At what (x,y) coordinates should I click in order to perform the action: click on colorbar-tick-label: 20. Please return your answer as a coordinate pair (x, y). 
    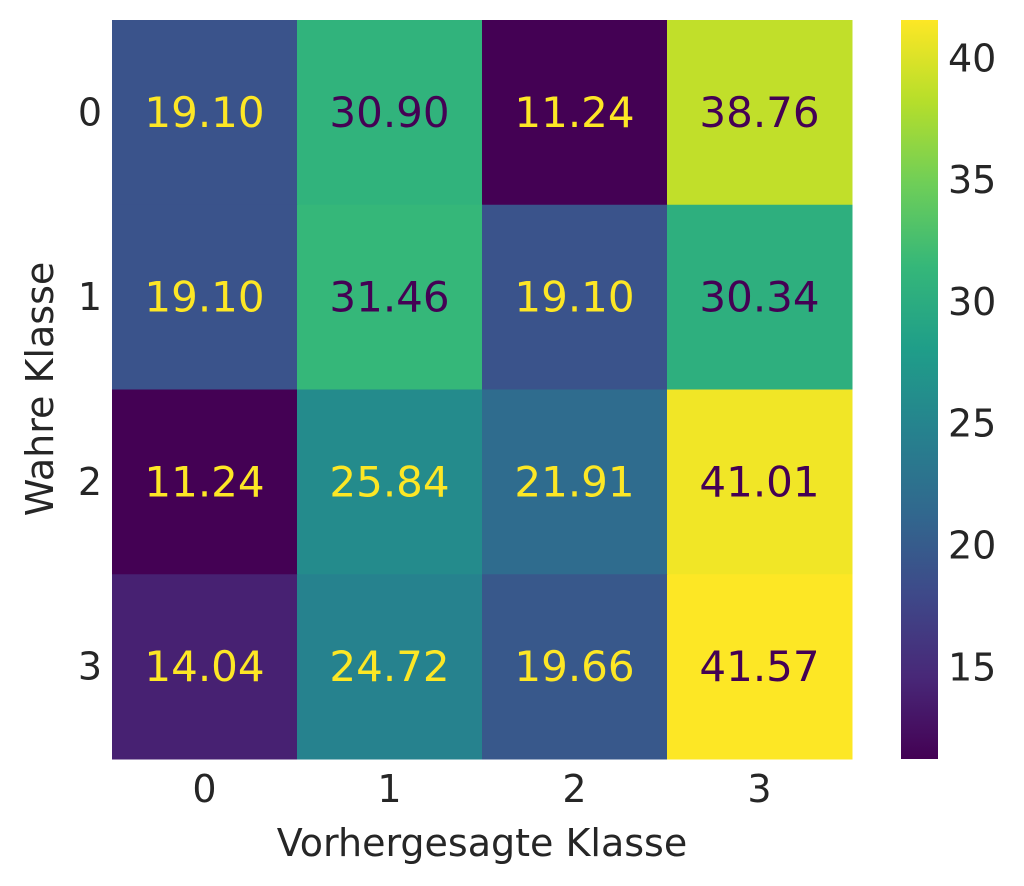
    Looking at the image, I should click on (972, 546).